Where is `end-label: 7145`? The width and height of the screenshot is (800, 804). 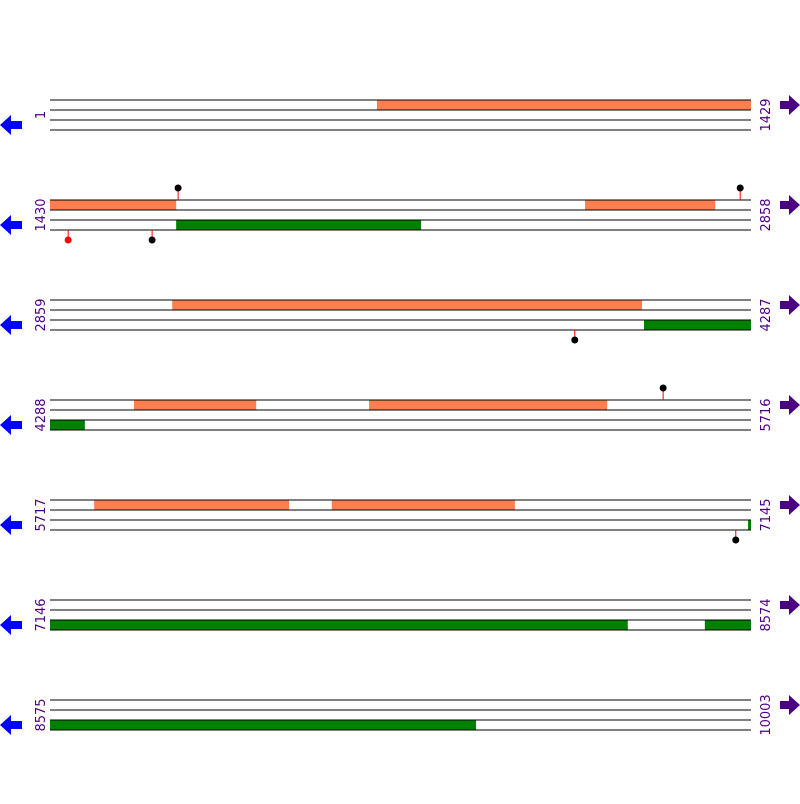
end-label: 7145 is located at coordinates (766, 514).